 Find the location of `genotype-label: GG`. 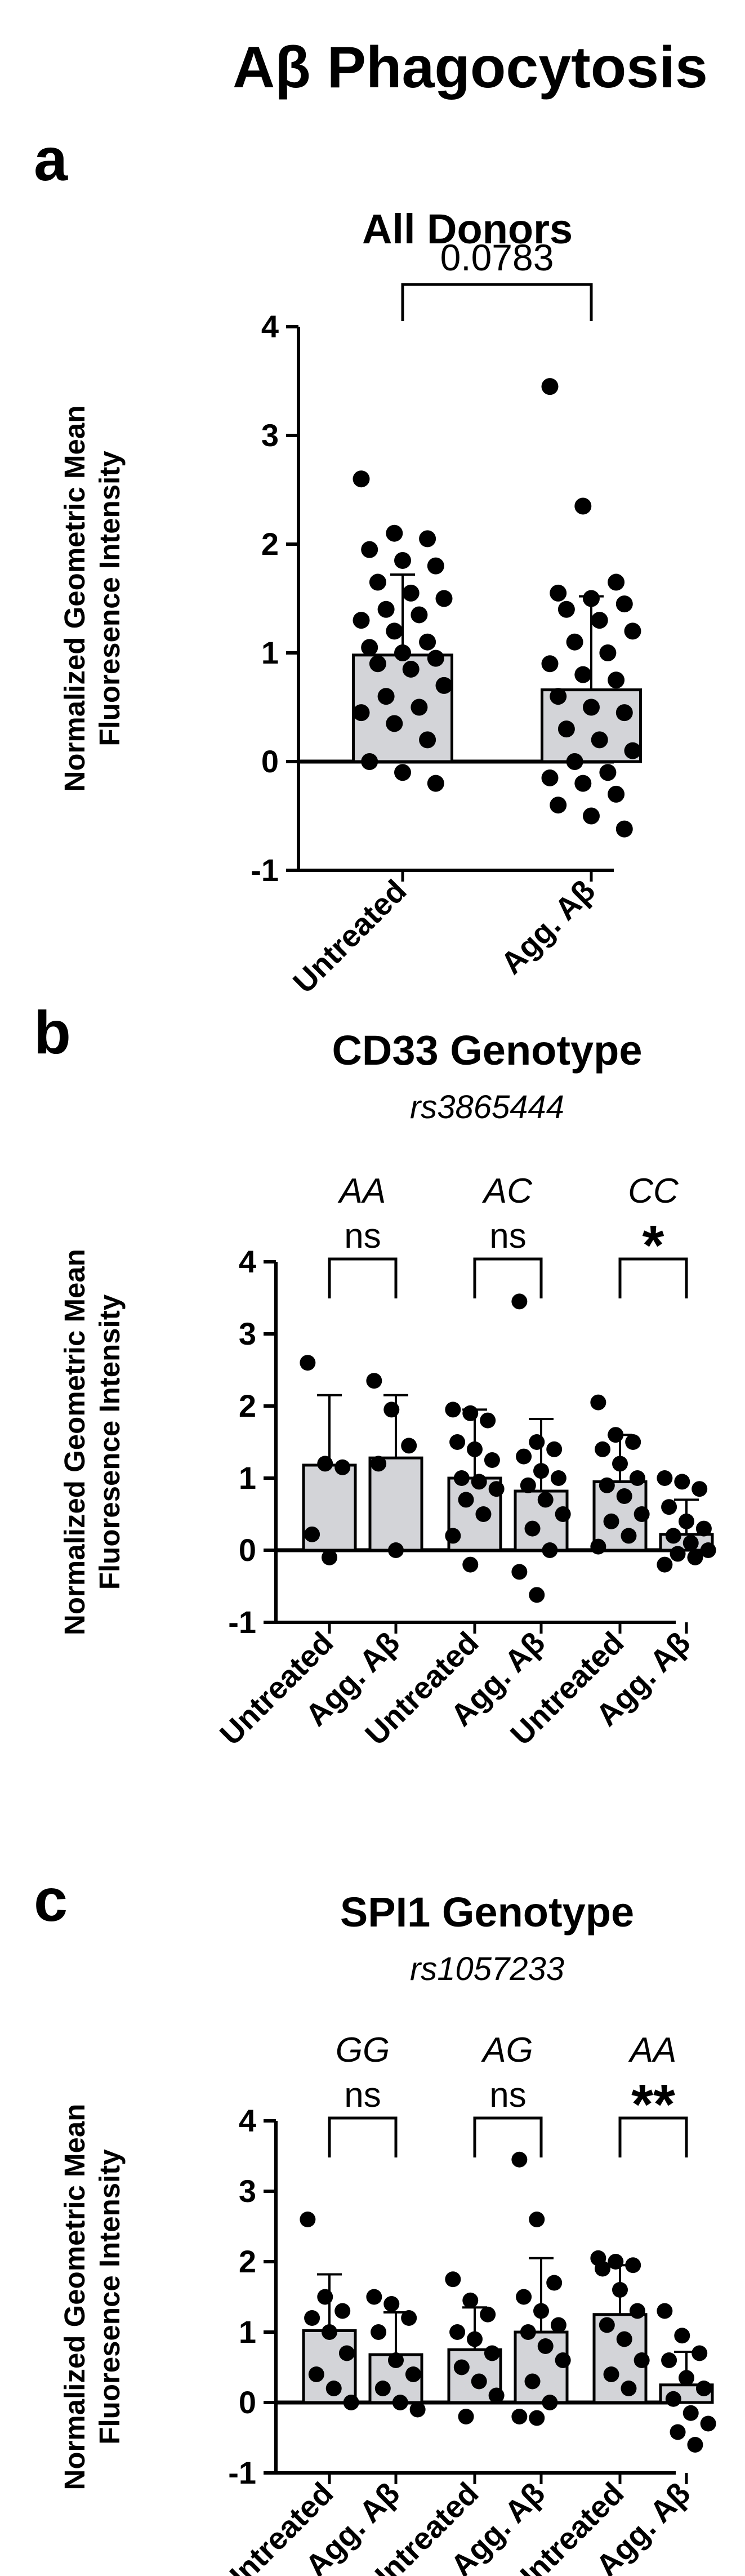

genotype-label: GG is located at coordinates (363, 2050).